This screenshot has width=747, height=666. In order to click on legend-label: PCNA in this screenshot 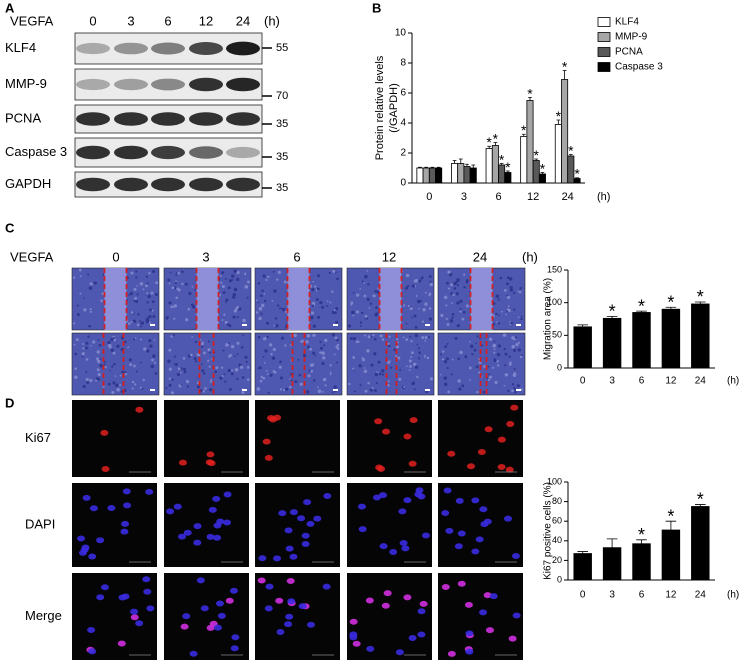, I will do `click(629, 52)`.